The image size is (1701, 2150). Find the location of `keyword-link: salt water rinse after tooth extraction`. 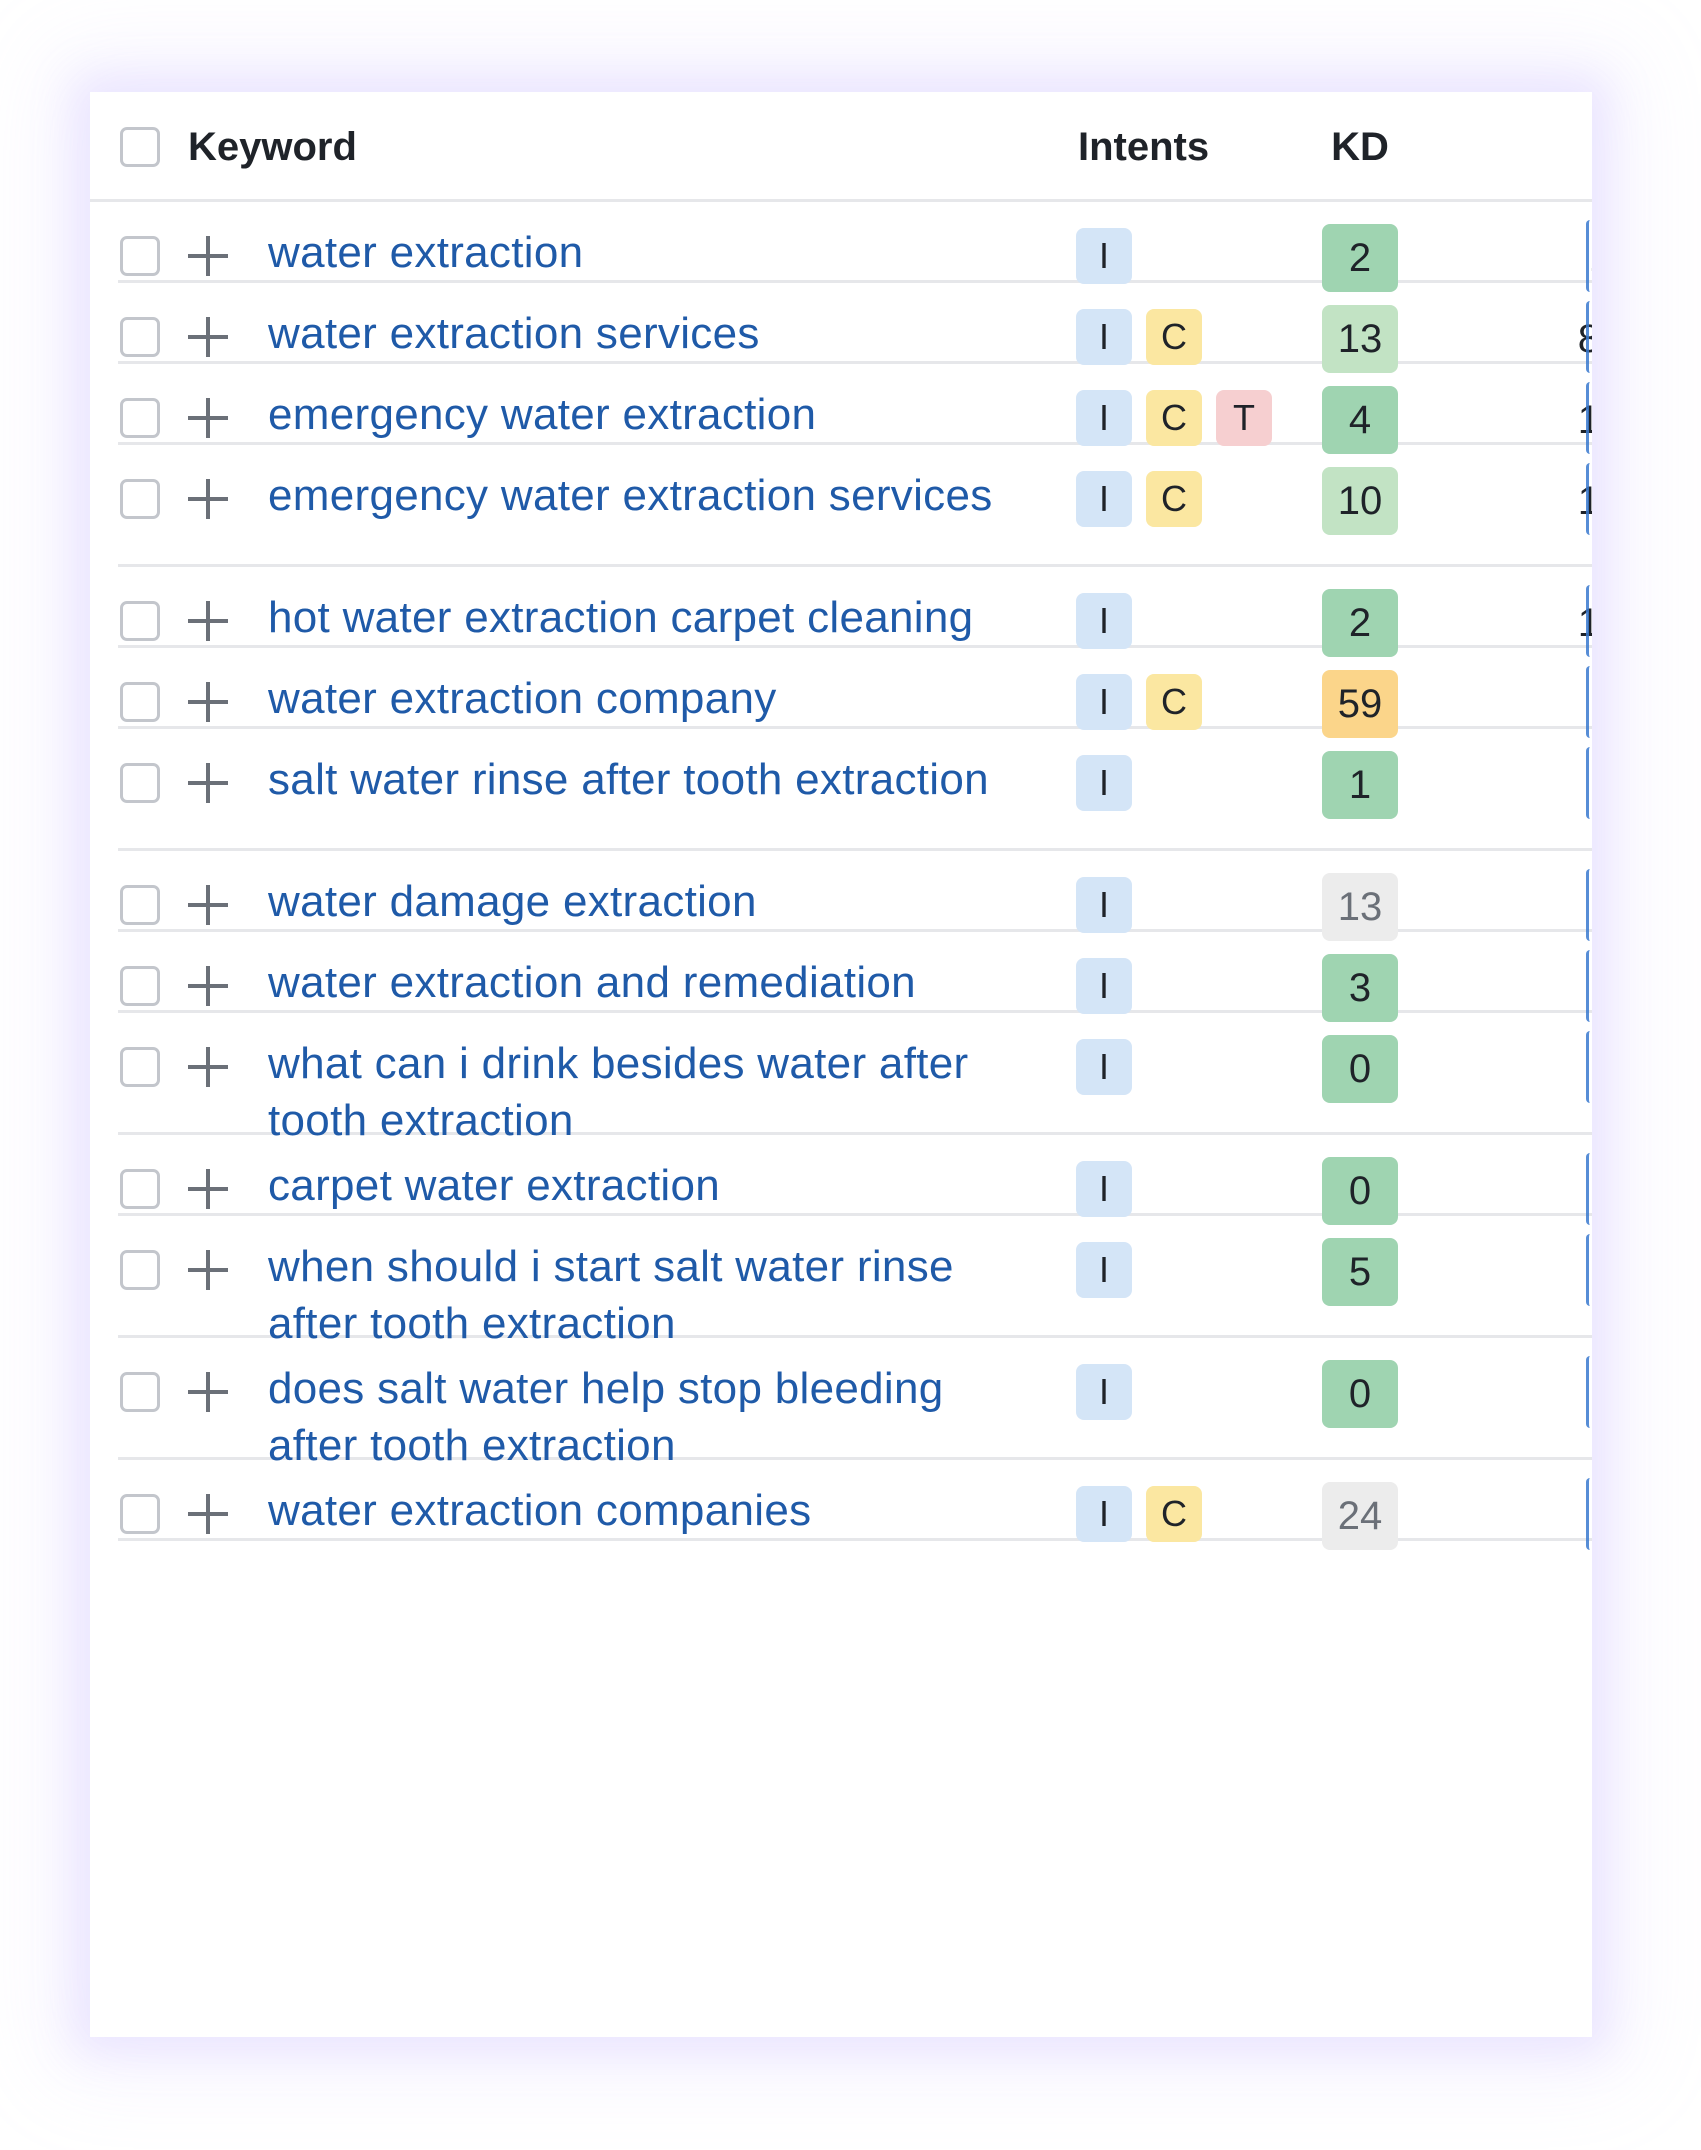

keyword-link: salt water rinse after tooth extraction is located at coordinates (628, 779).